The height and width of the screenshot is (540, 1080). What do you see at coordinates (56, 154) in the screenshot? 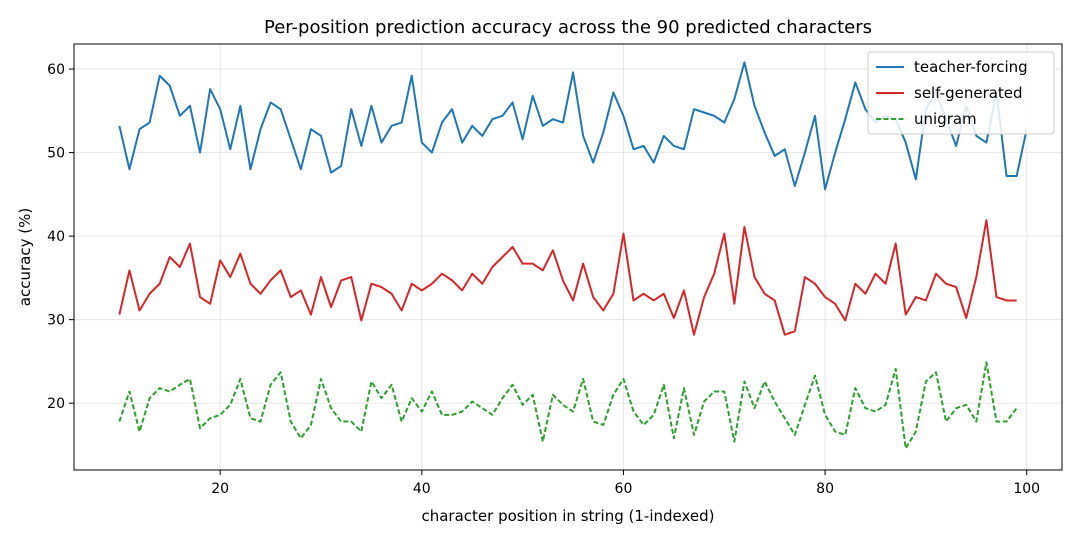
I see `y-tick-label: 50` at bounding box center [56, 154].